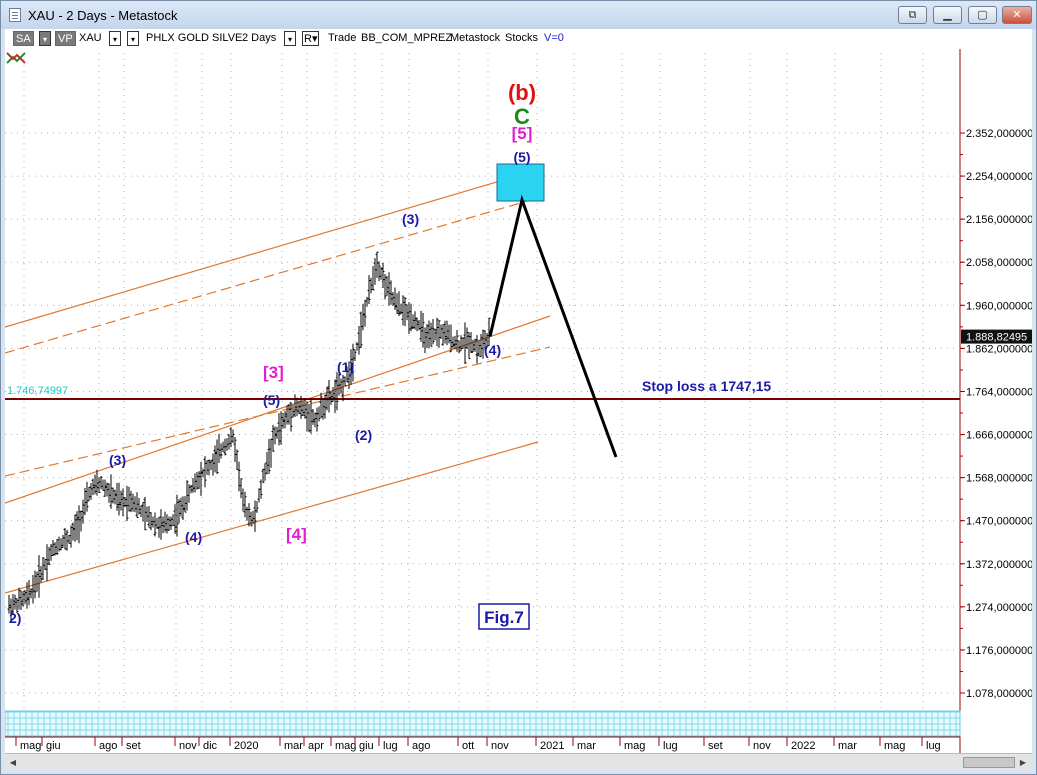 This screenshot has width=1037, height=775. What do you see at coordinates (999, 263) in the screenshot?
I see `y-tick-label: 2.058,000000` at bounding box center [999, 263].